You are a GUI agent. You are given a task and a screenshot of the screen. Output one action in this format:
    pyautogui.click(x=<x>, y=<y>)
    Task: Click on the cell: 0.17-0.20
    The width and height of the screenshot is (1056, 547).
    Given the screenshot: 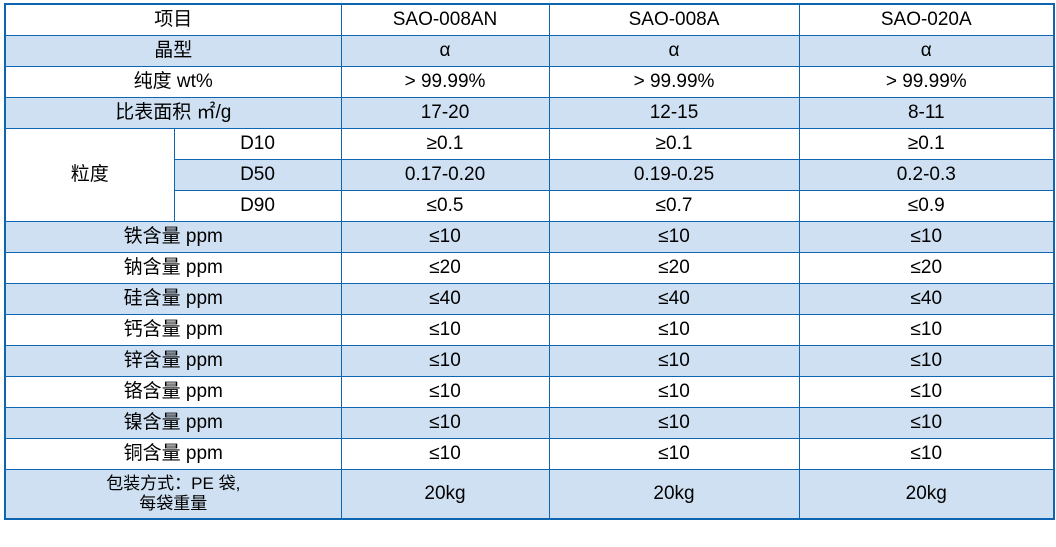 What is the action you would take?
    pyautogui.click(x=445, y=174)
    